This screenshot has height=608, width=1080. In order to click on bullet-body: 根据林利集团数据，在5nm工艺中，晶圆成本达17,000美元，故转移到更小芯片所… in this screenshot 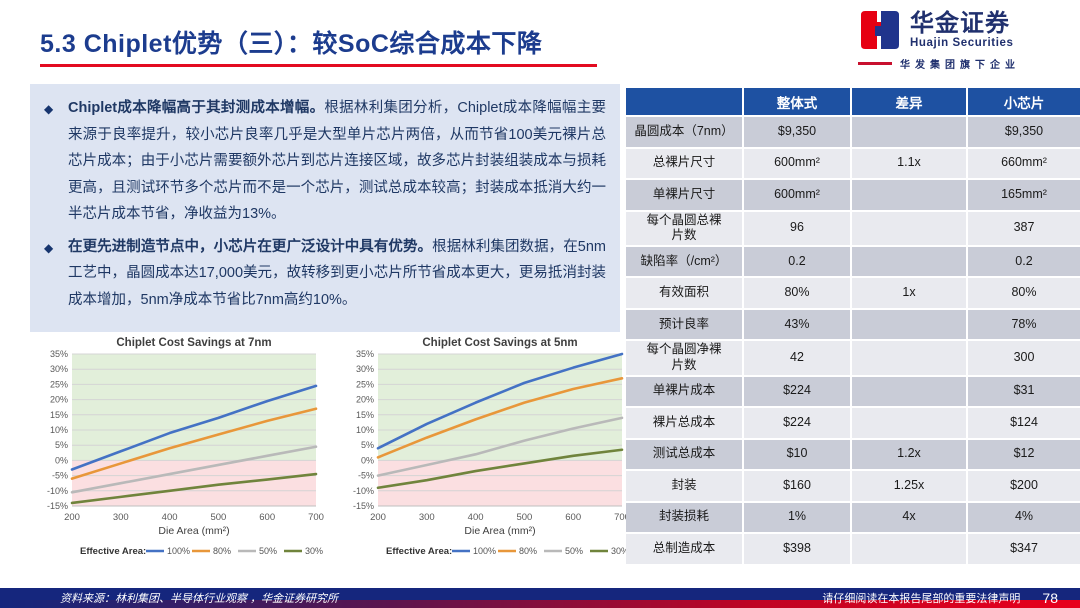, I will do `click(337, 273)`.